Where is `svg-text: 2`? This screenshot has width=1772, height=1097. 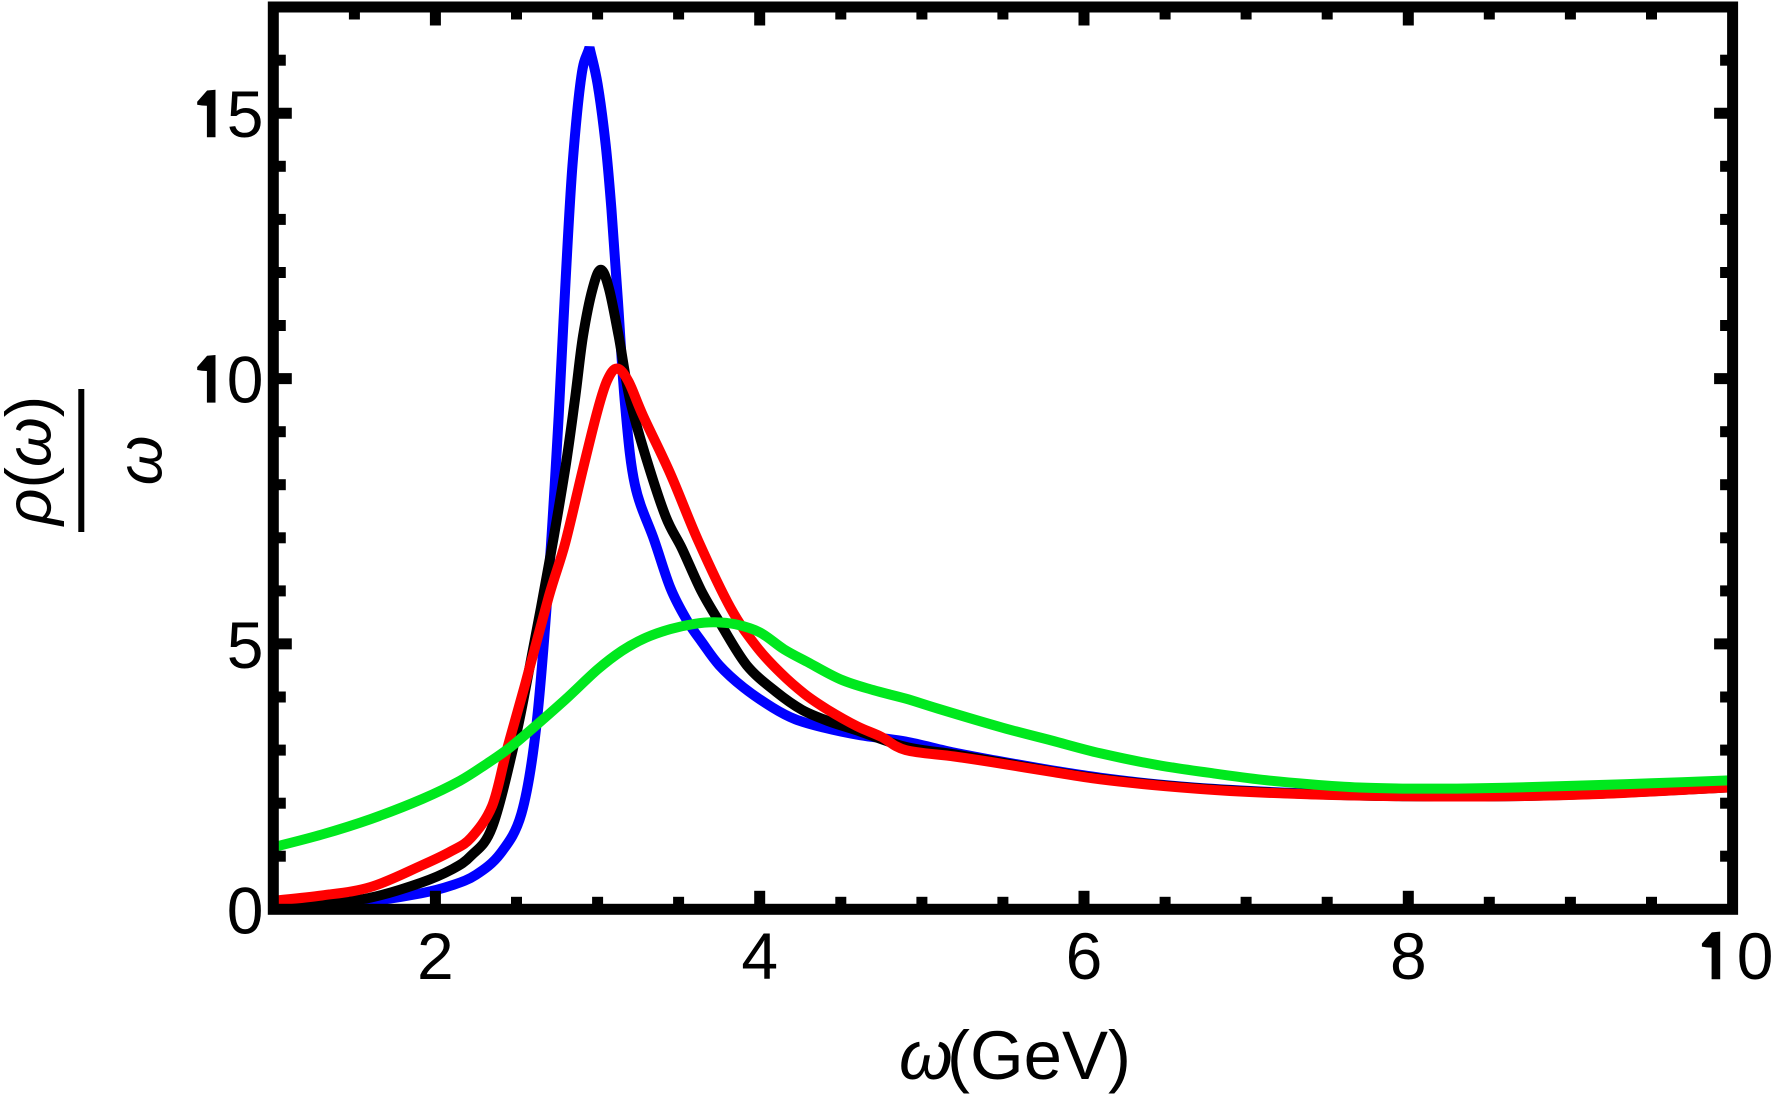 svg-text: 2 is located at coordinates (435, 956).